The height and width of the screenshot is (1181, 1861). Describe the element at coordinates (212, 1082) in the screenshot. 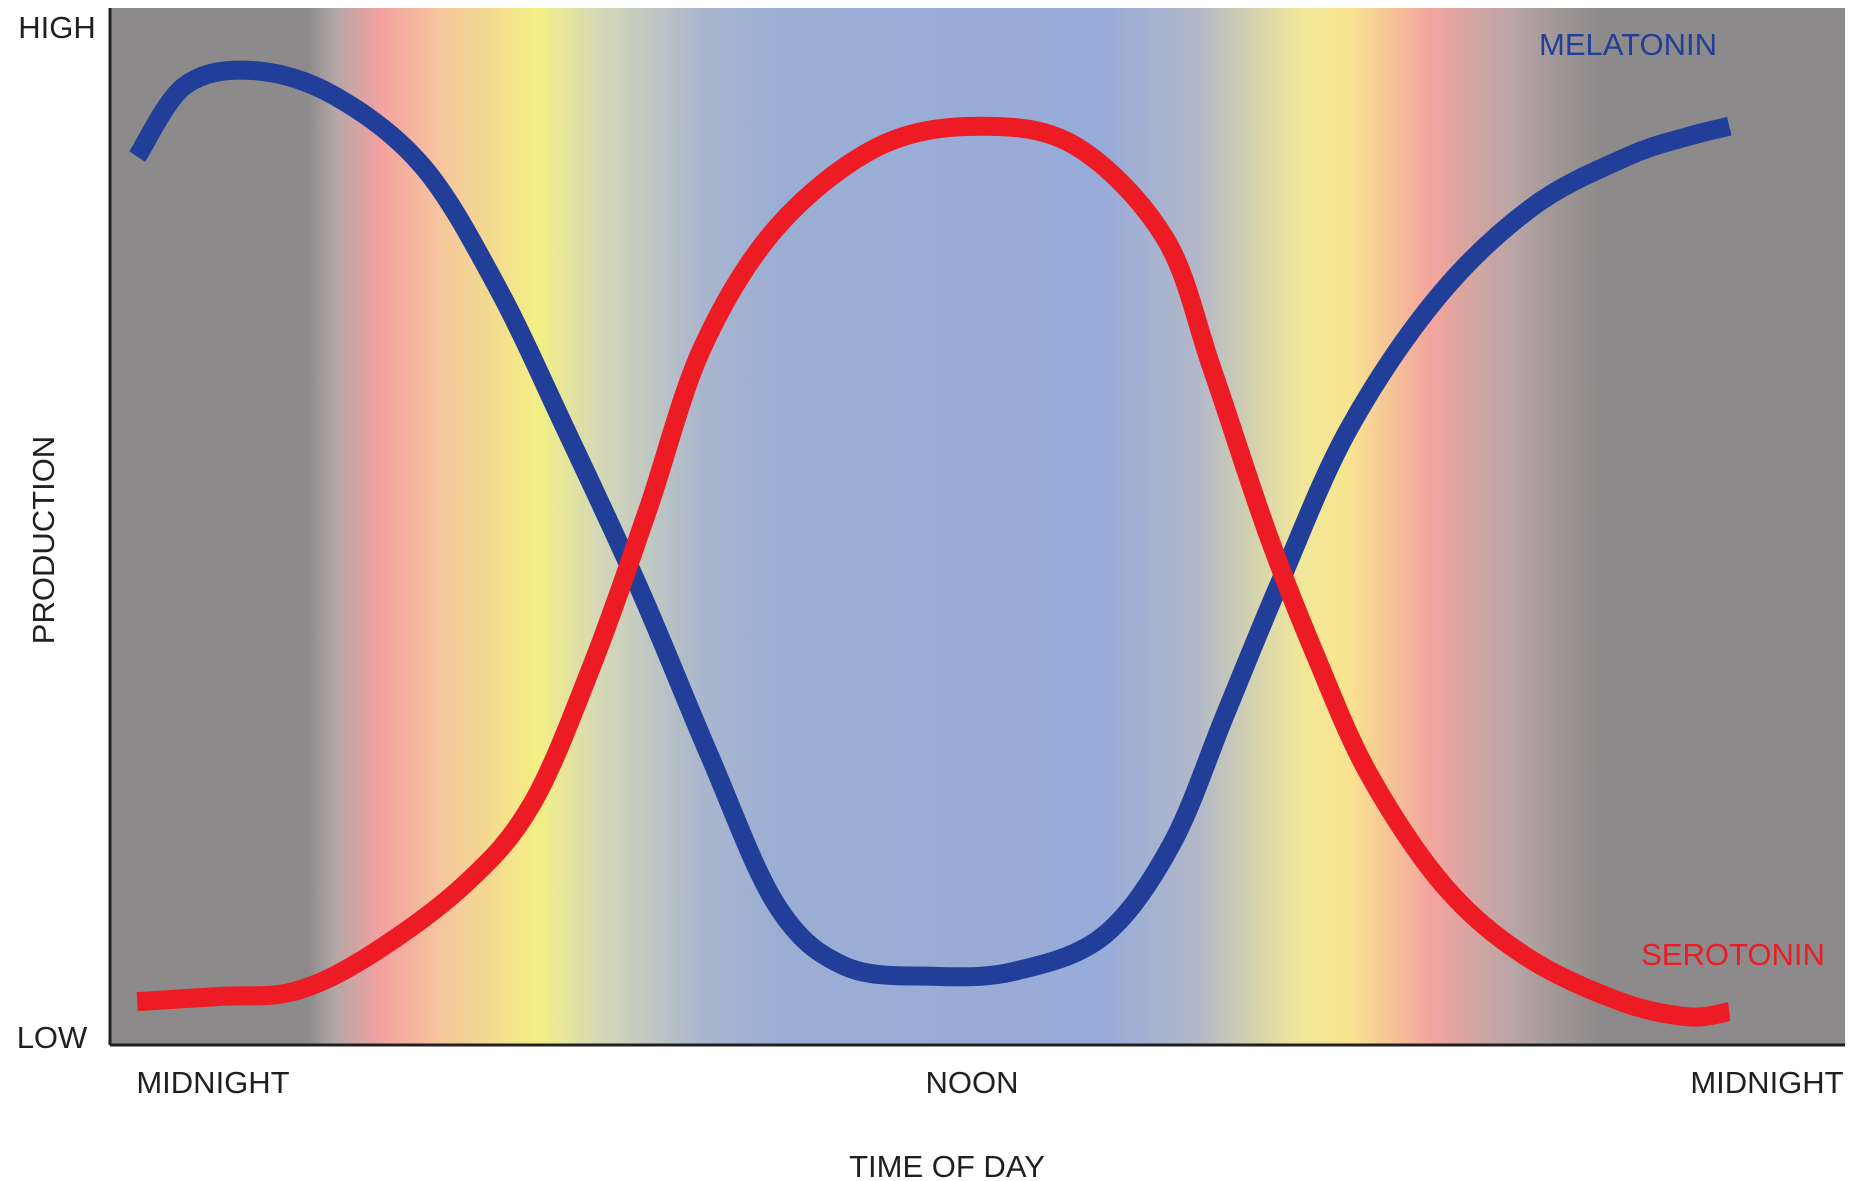

I see `x-tick-label-midnight-start: MIDNIGHT` at that location.